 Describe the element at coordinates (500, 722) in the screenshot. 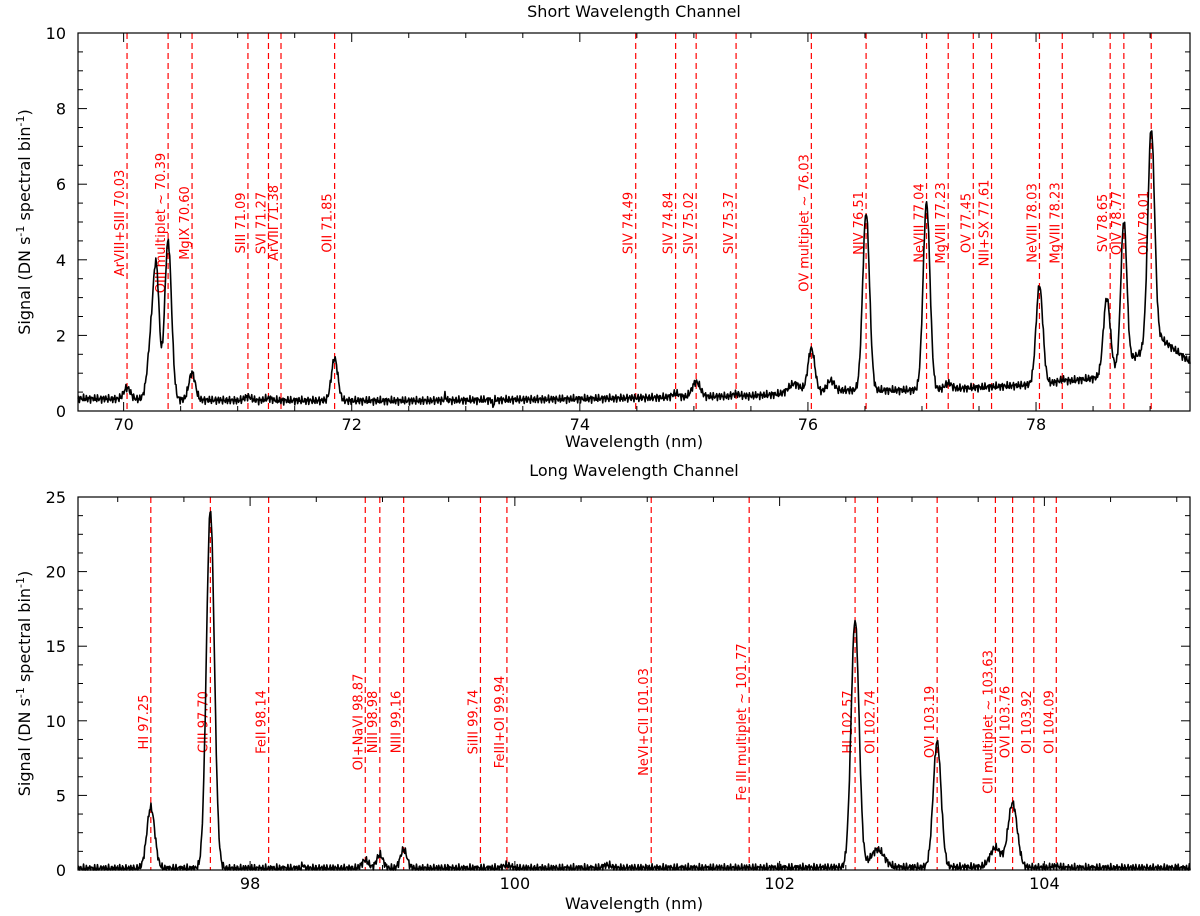

I see `line-label: FeIII+OI 99.94` at that location.